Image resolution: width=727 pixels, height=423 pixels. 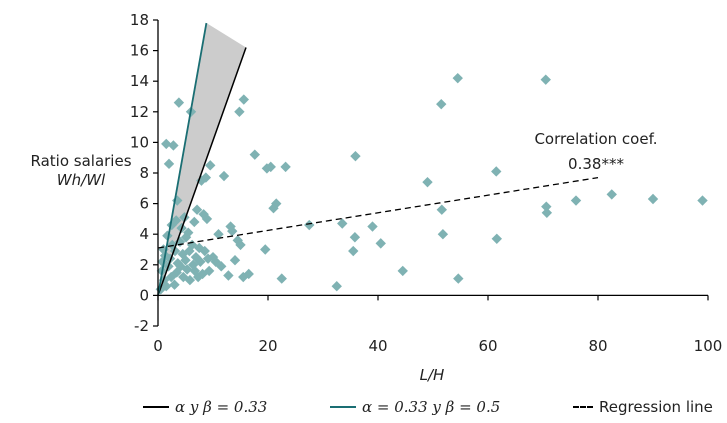 I want to click on legend-item-alpha-beta-033: α y β = 0.33, so click(x=205, y=407).